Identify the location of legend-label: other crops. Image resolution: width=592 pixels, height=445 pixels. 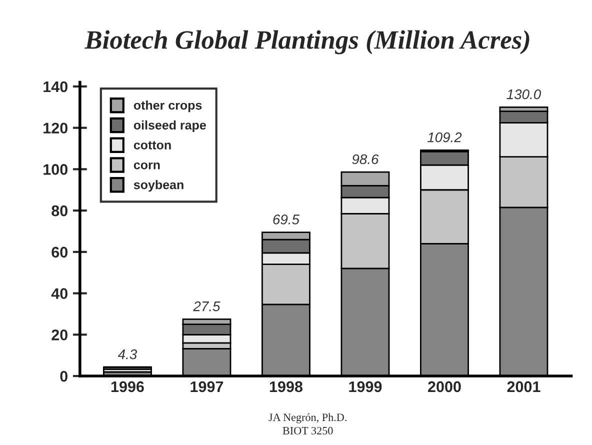
(168, 106).